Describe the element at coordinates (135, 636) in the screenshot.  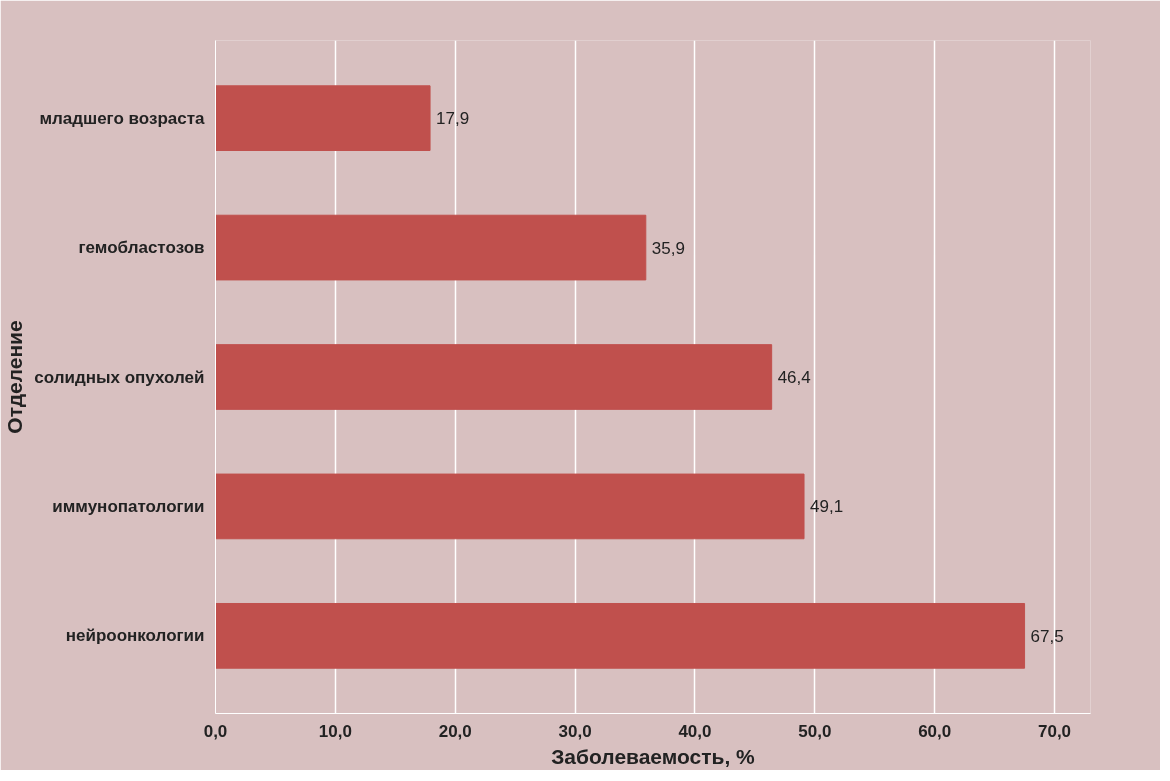
I see `y-tick-label: нейроонкологии` at that location.